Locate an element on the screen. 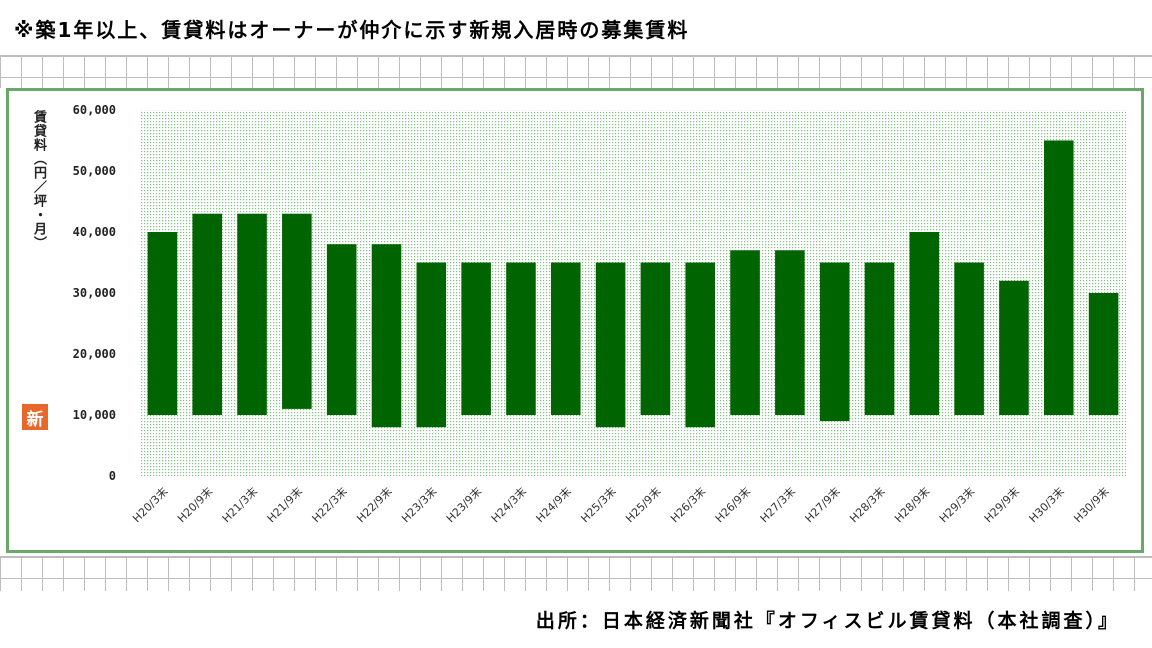 The width and height of the screenshot is (1152, 648). x-tick-label: H21/9末 is located at coordinates (284, 504).